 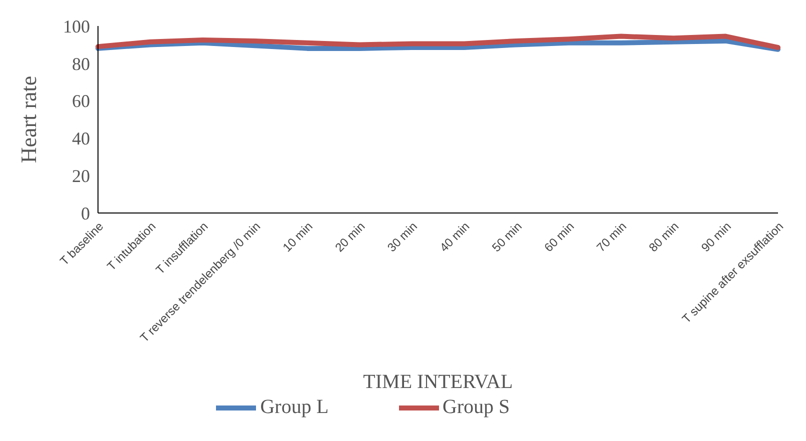 What do you see at coordinates (81, 64) in the screenshot?
I see `y-tick-label: 80` at bounding box center [81, 64].